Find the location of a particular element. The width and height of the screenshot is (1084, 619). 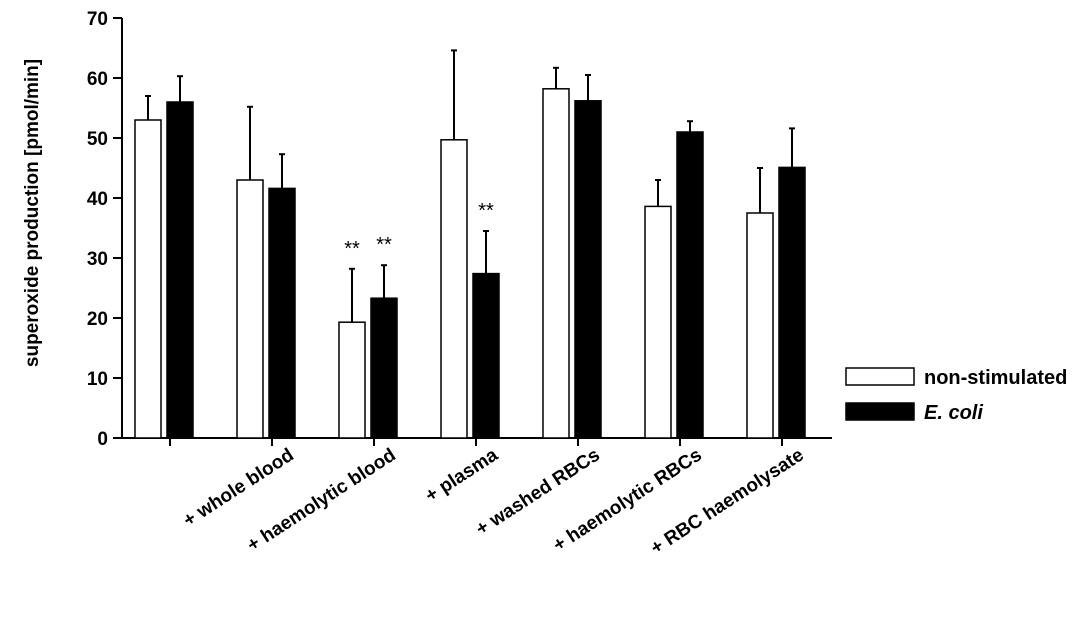

x-category-label: + plasma is located at coordinates (462, 475).